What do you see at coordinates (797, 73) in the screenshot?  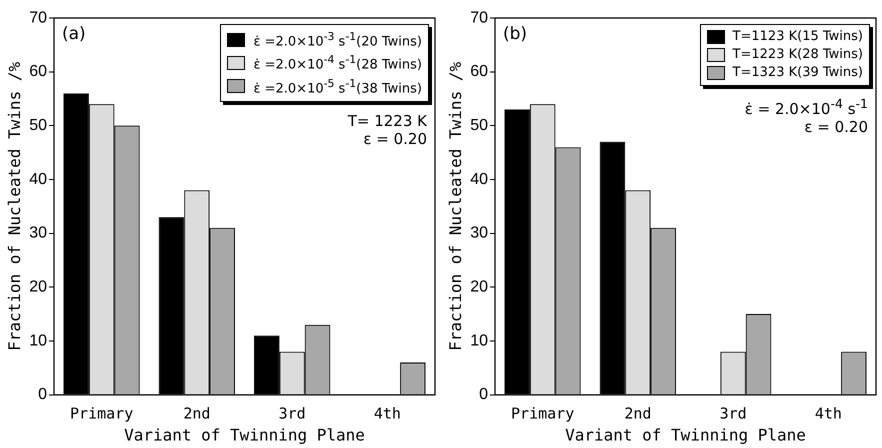 I see `legend-label: T=1323 K(39 Twins)` at bounding box center [797, 73].